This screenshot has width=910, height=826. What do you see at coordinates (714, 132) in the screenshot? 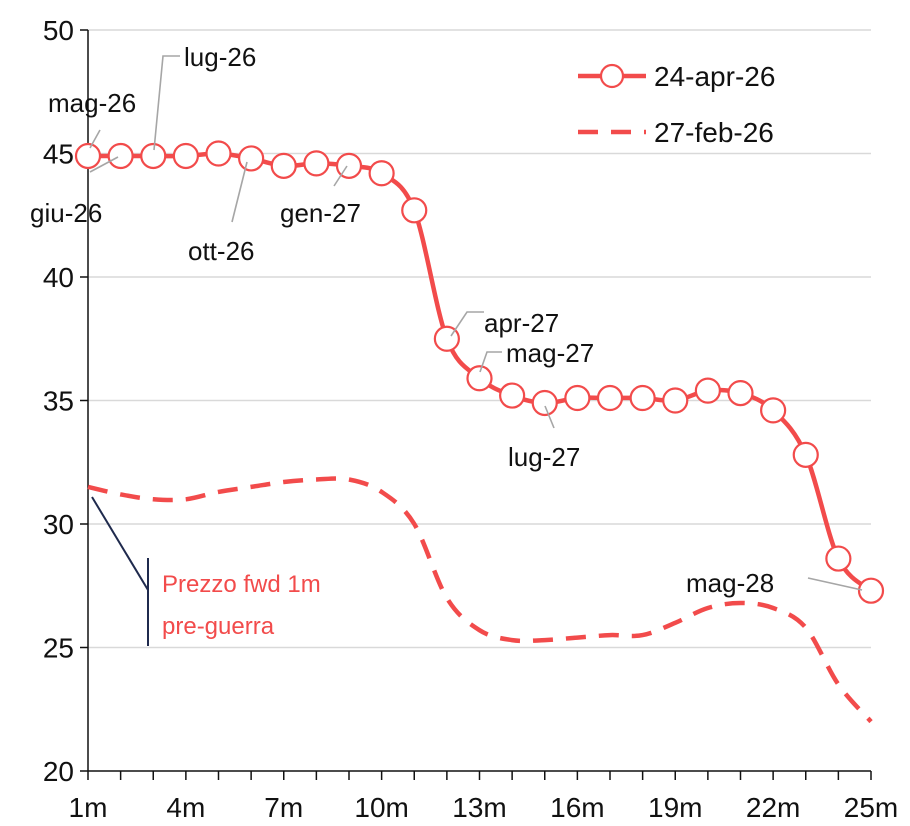
I see `legend-label-27-feb-26: 27-feb-26` at bounding box center [714, 132].